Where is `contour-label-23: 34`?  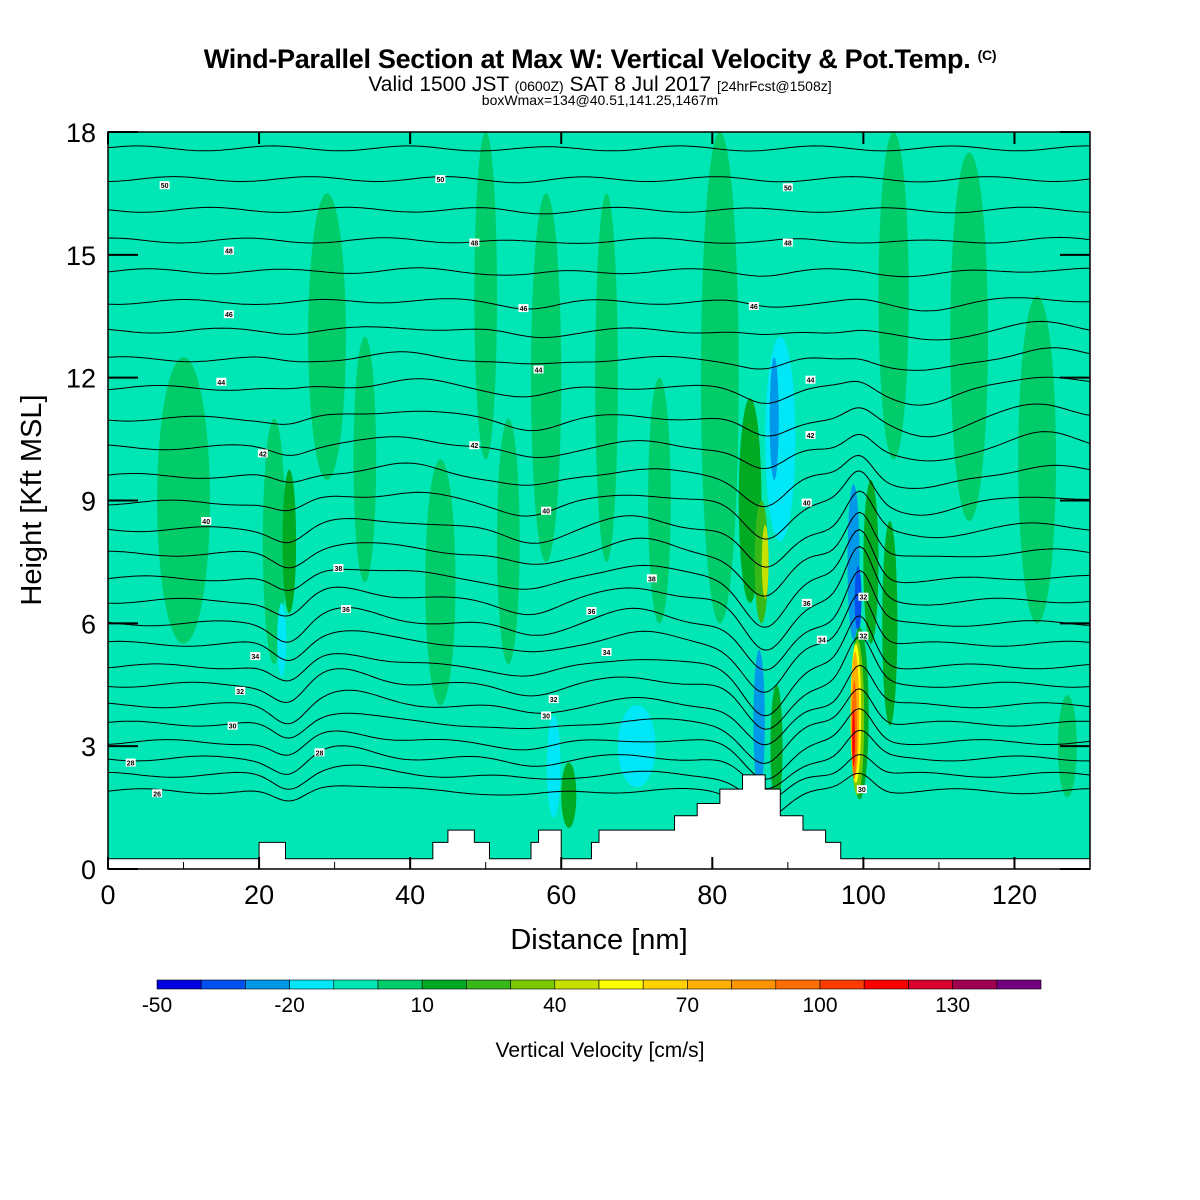
contour-label-23: 34 is located at coordinates (255, 656).